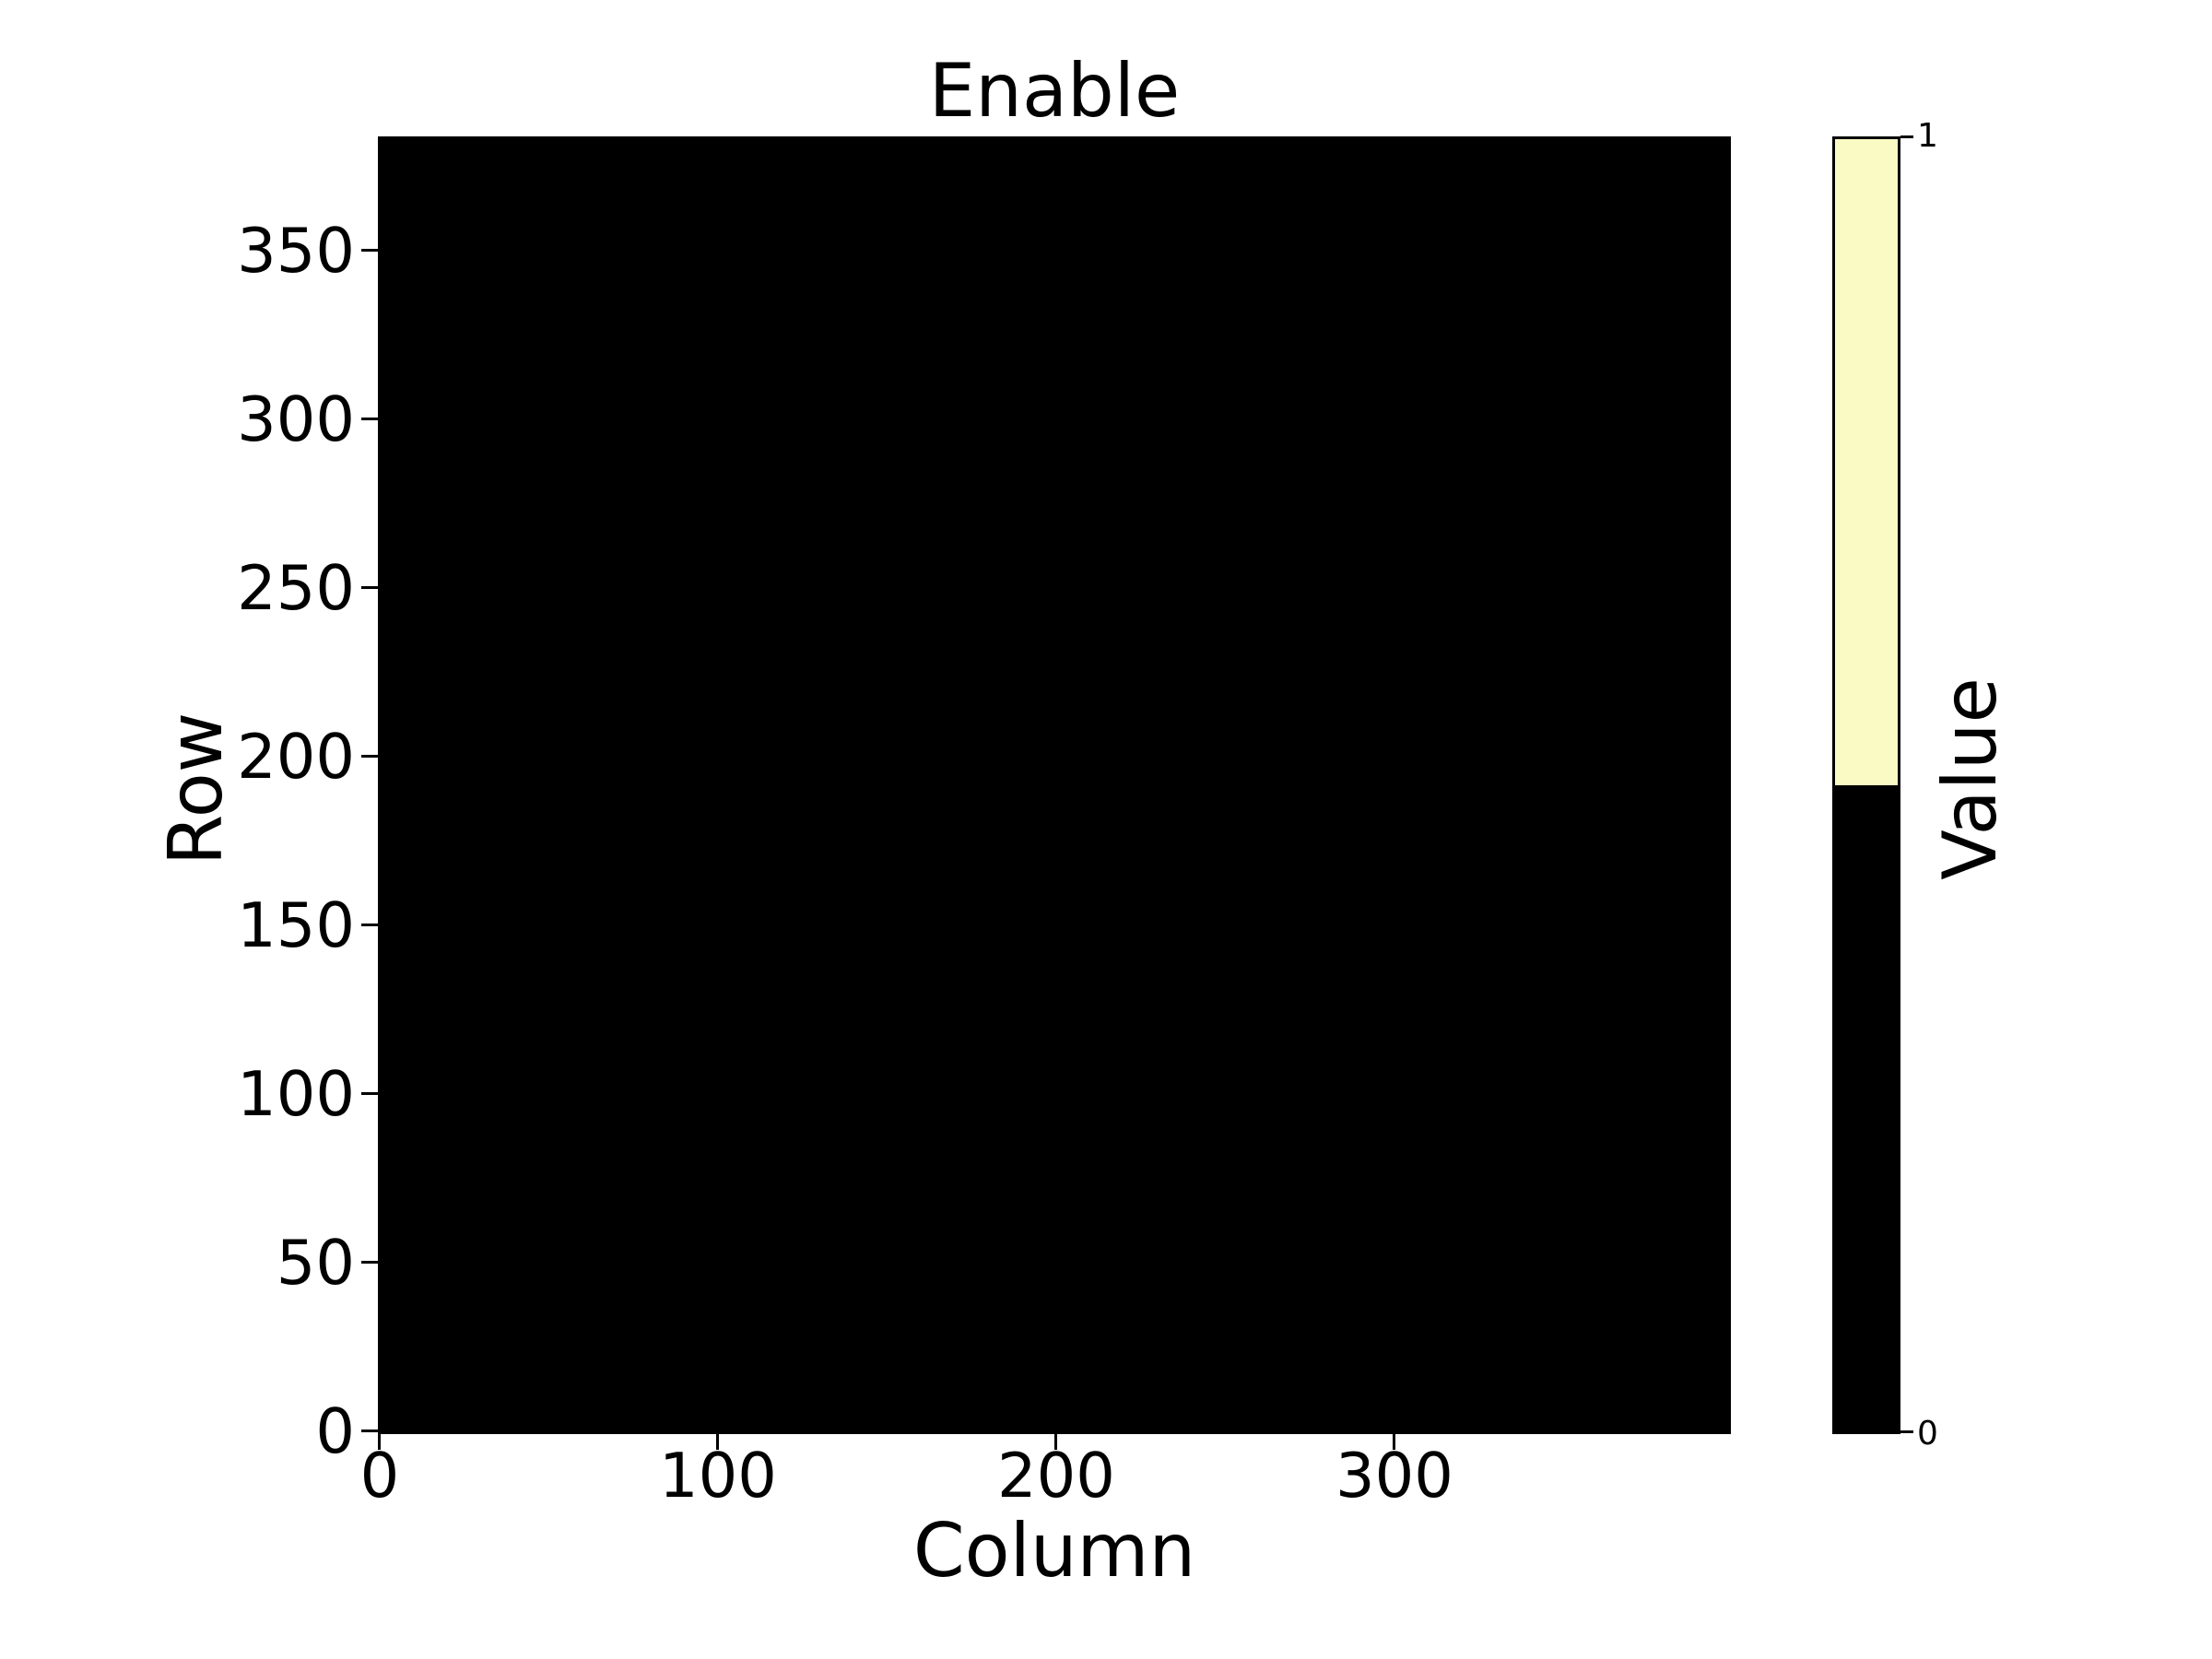  I want to click on x-tick-label: 100, so click(718, 1476).